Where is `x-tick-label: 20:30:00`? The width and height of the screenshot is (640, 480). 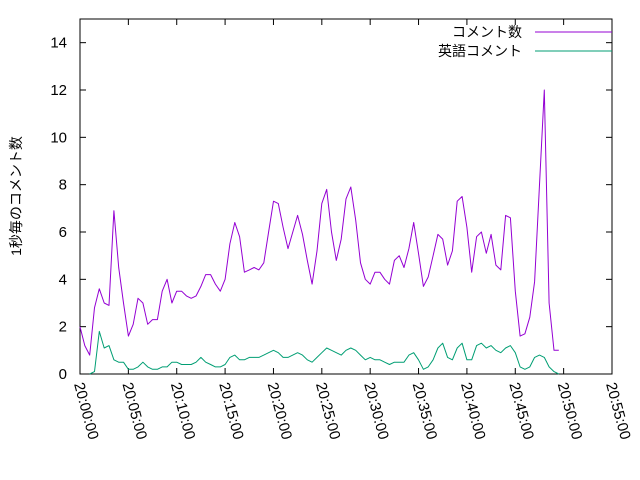 x-tick-label: 20:30:00 is located at coordinates (376, 411).